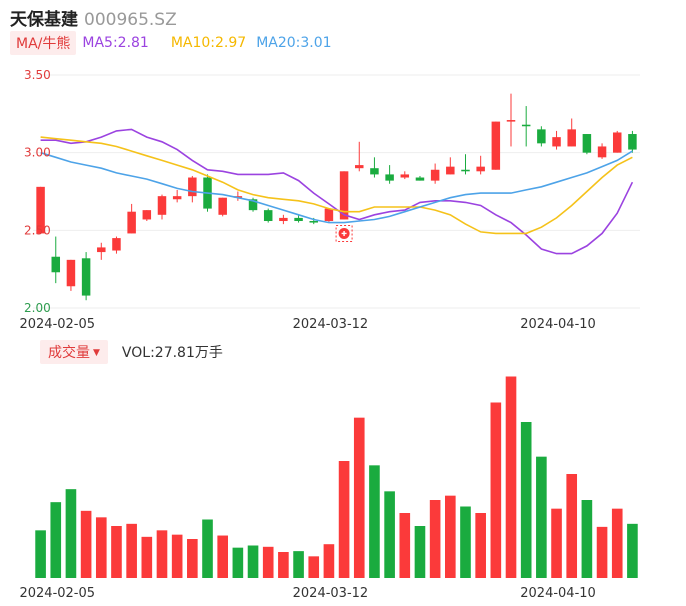 This screenshot has height=606, width=686. I want to click on marker-frame, so click(344, 233).